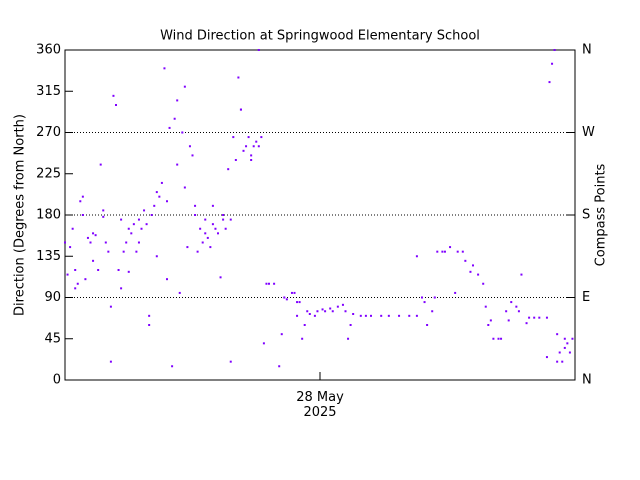 The image size is (640, 480). What do you see at coordinates (48, 50) in the screenshot?
I see `y-tick-label: 360` at bounding box center [48, 50].